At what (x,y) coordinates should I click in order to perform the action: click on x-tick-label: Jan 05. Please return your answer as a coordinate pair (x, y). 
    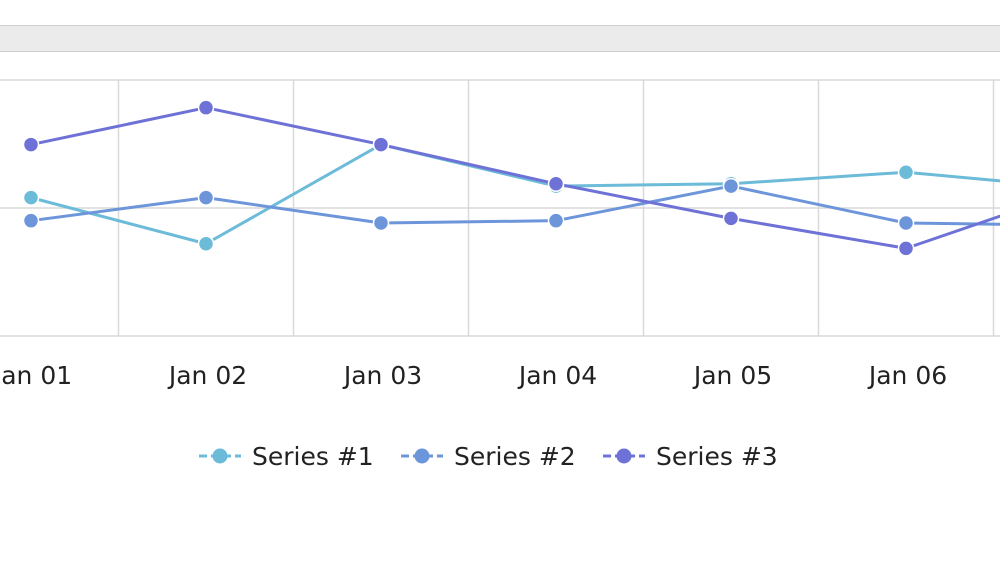
    Looking at the image, I should click on (732, 375).